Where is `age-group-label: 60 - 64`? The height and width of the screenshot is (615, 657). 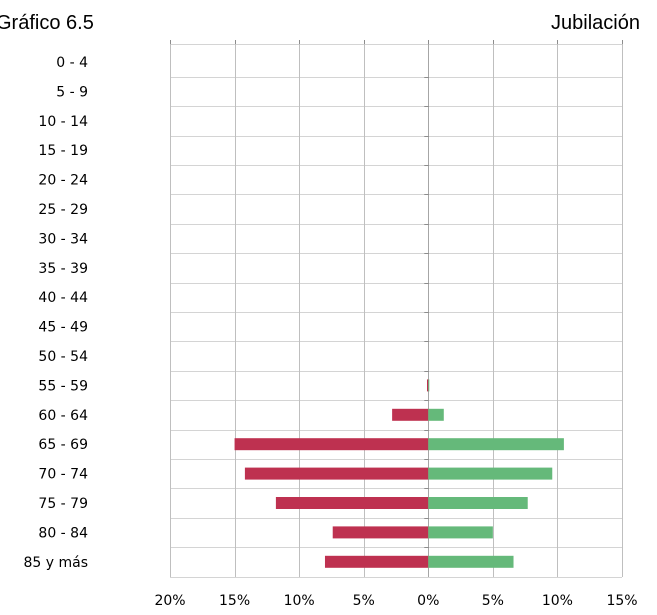 age-group-label: 60 - 64 is located at coordinates (63, 416).